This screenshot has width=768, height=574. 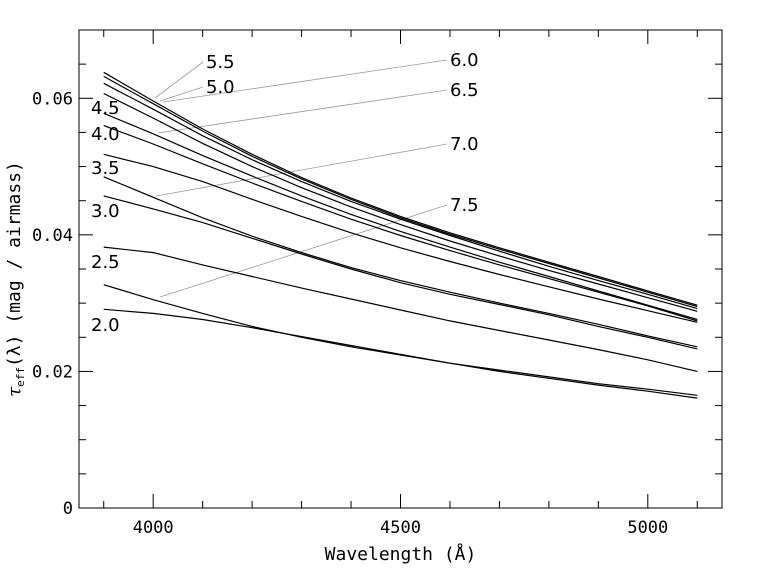 I want to click on leader-line-7.0, so click(x=301, y=170).